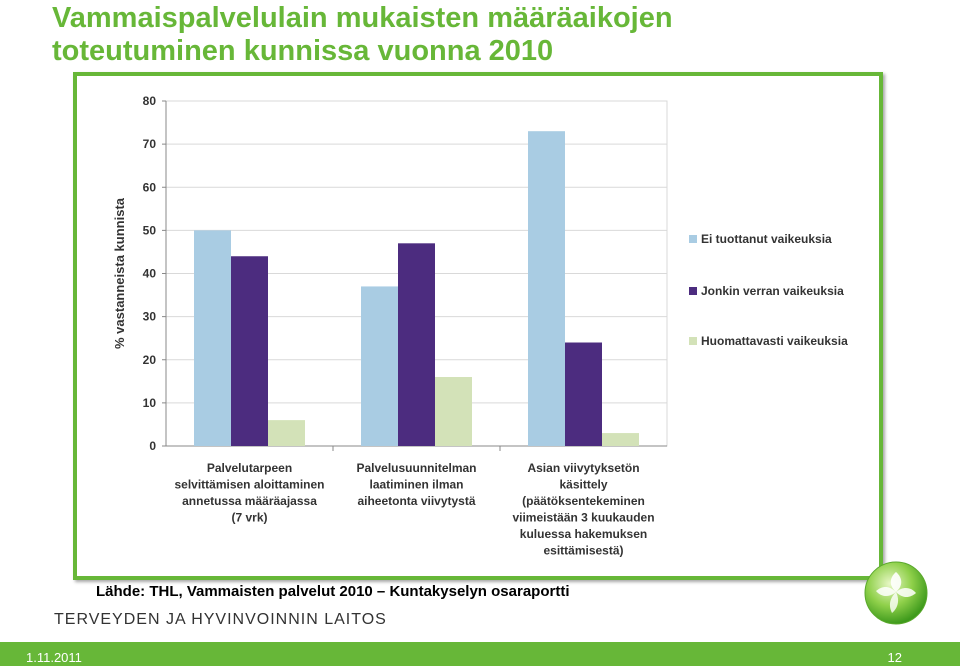 Image resolution: width=960 pixels, height=666 pixels. I want to click on y-tick-label: 0, so click(152, 446).